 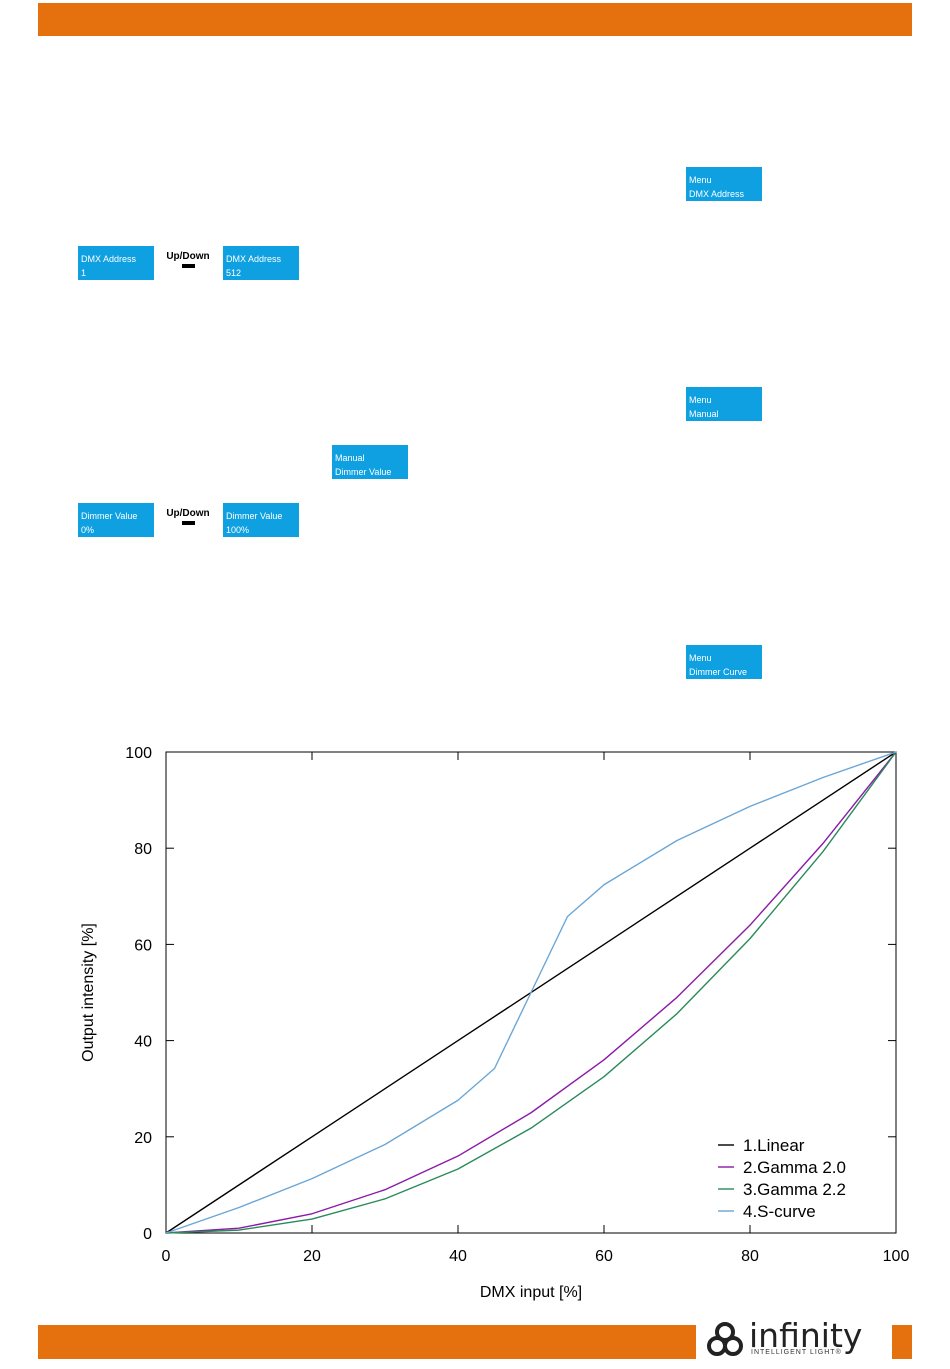 I want to click on x-tick-label: 80, so click(x=750, y=1256).